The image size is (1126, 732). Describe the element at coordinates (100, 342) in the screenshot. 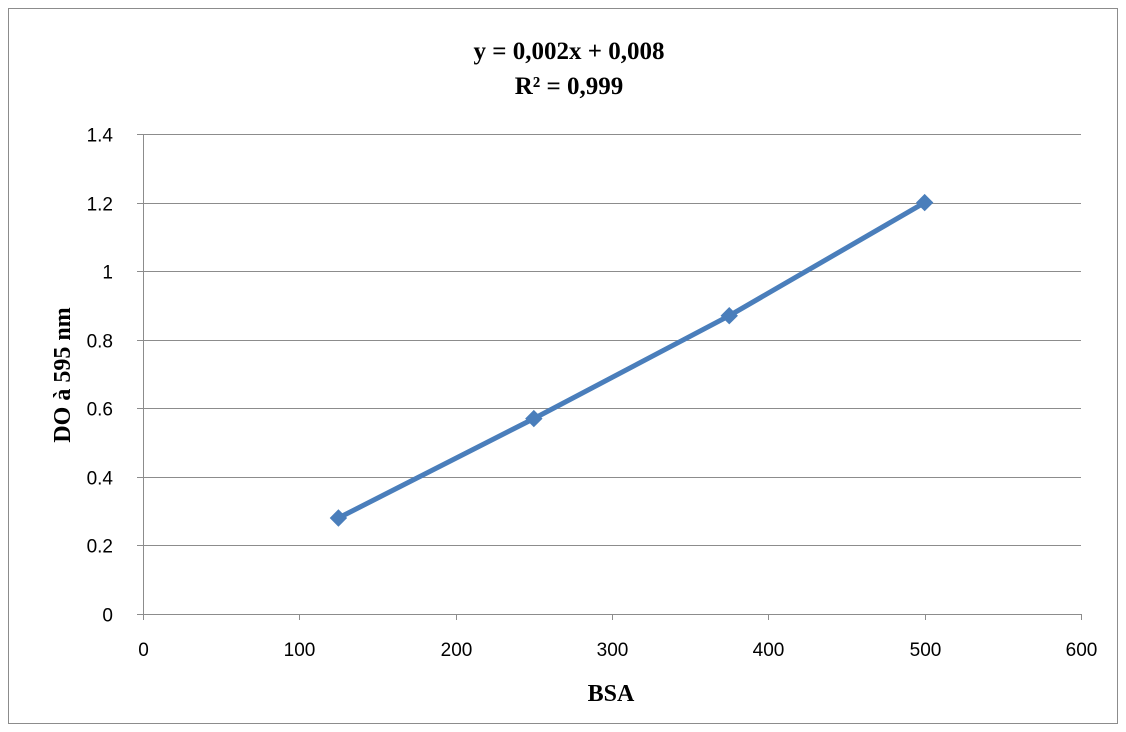

I see `y-tick-label: 0.8` at that location.